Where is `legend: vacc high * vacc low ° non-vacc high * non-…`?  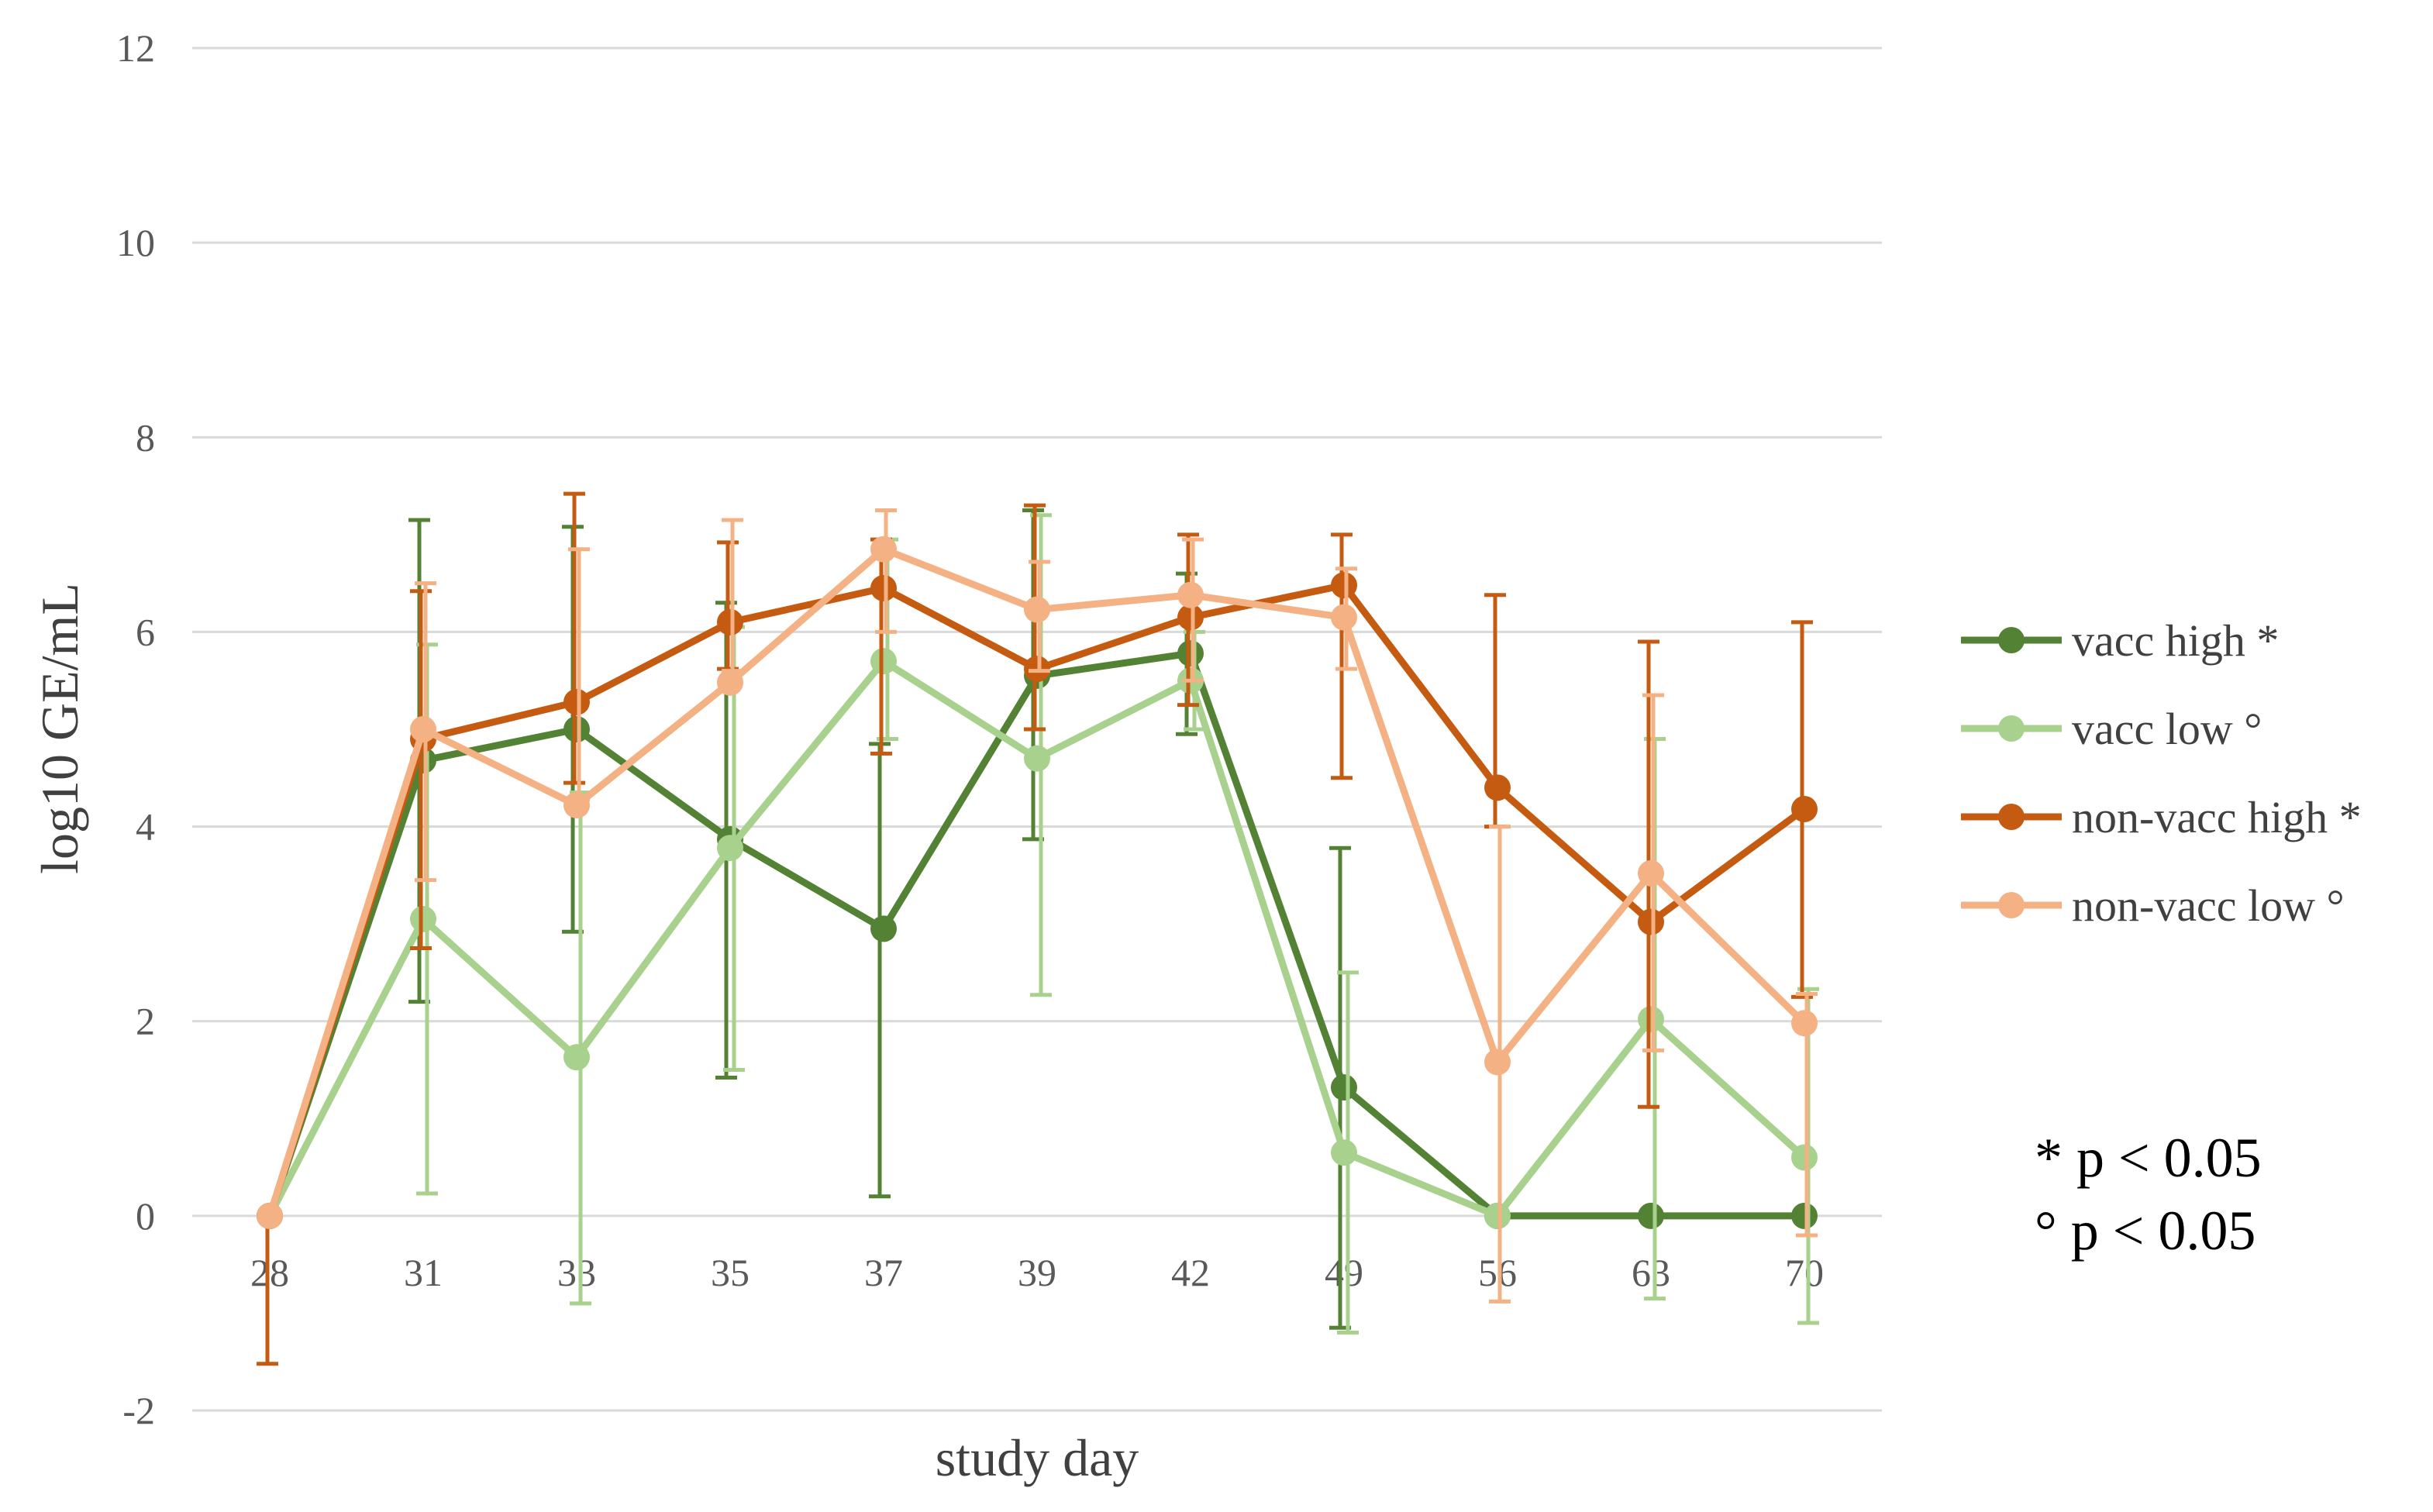 legend: vacc high * vacc low ° non-vacc high * non-… is located at coordinates (2161, 773).